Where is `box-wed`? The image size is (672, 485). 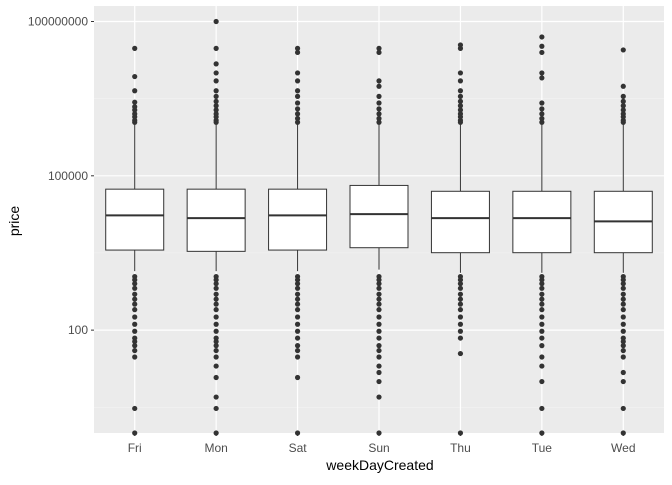 box-wed is located at coordinates (623, 241).